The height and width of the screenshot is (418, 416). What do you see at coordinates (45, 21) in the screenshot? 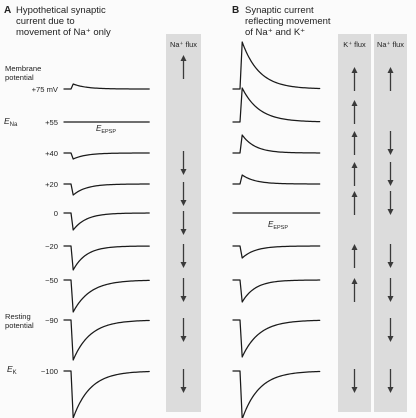
I see `panel-a-title-line-2: current due to` at bounding box center [45, 21].